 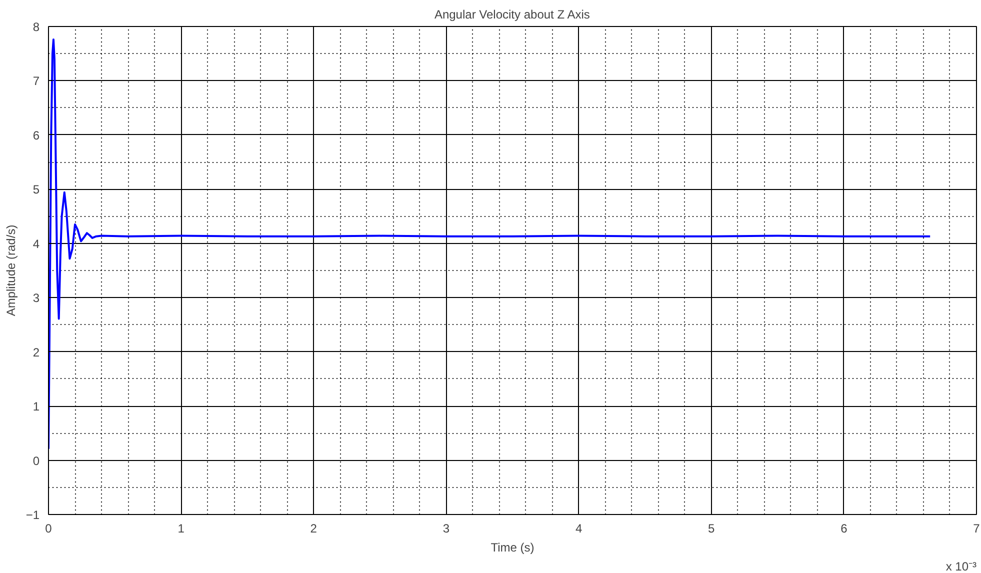 What do you see at coordinates (36, 243) in the screenshot?
I see `y-tick-label: 4` at bounding box center [36, 243].